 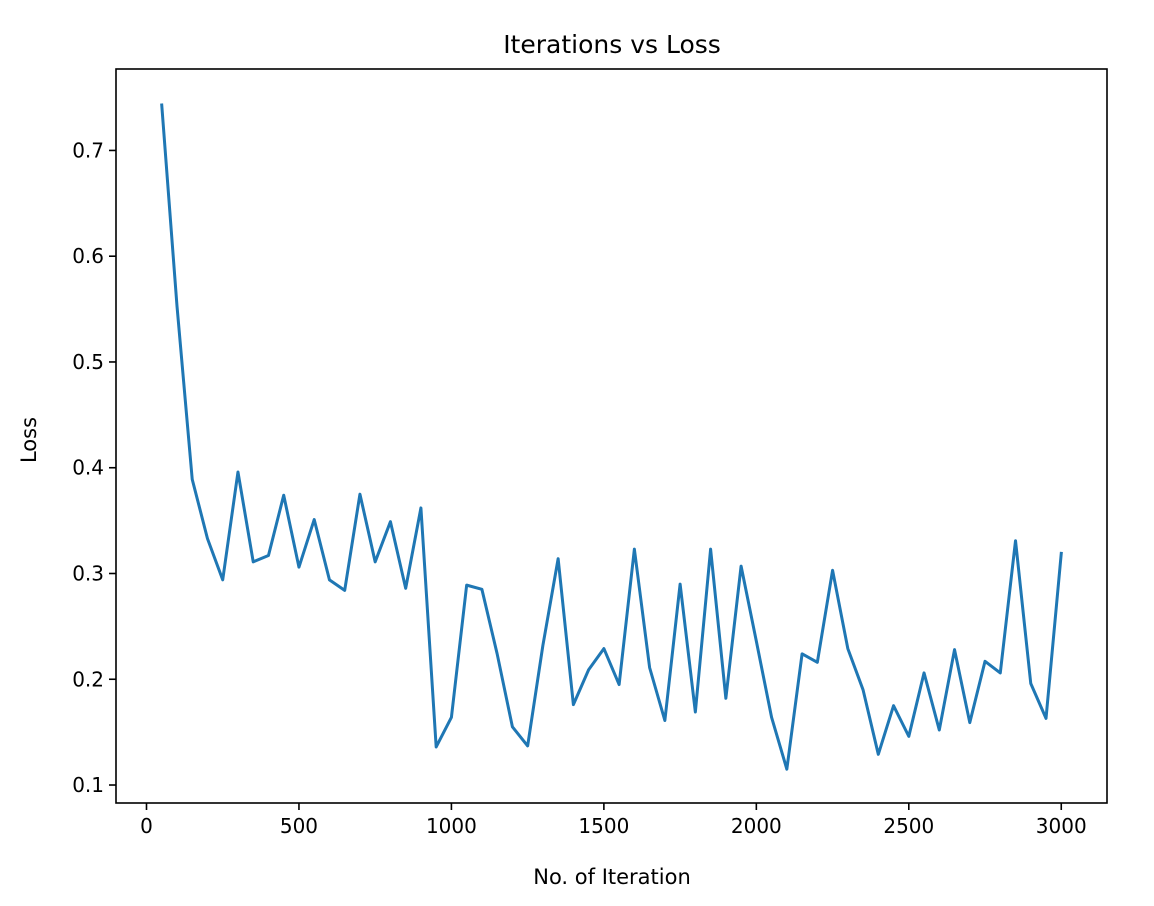 What do you see at coordinates (299, 826) in the screenshot?
I see `x-tick-label: 500` at bounding box center [299, 826].